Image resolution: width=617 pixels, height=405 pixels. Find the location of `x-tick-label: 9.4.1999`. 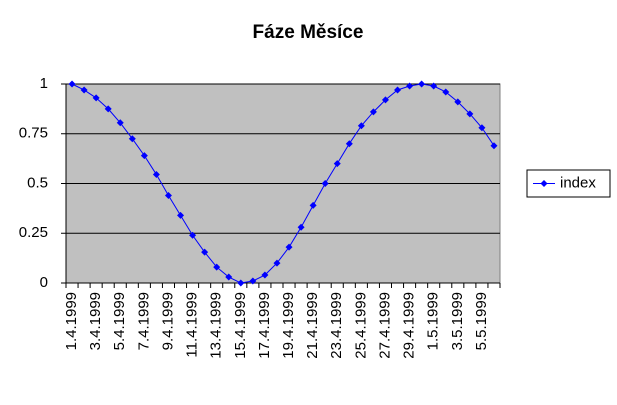

x-tick-label: 9.4.1999 is located at coordinates (167, 321).